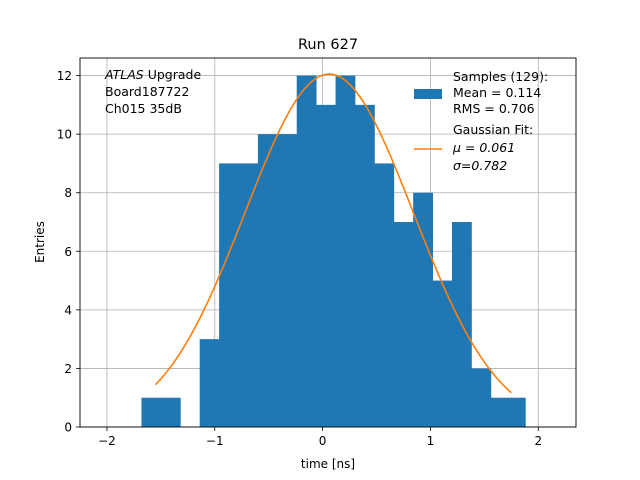  What do you see at coordinates (431, 441) in the screenshot?
I see `x-tick-label-3: 1` at bounding box center [431, 441].